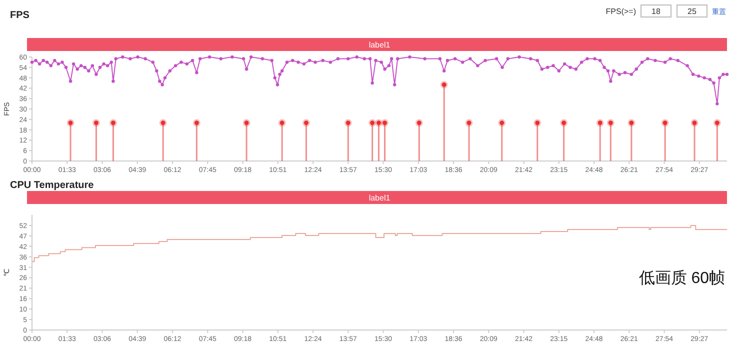  Describe the element at coordinates (681, 278) in the screenshot. I see `annotation: 低画质 60帧` at that location.